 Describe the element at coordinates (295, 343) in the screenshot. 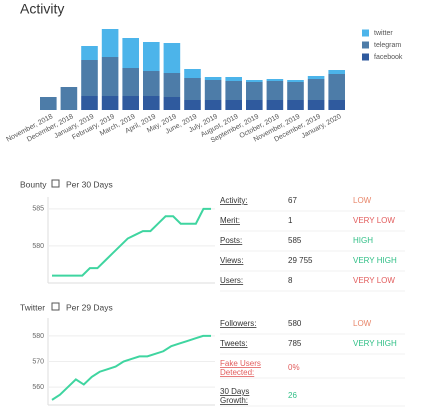

I see `stat-value: 785` at that location.